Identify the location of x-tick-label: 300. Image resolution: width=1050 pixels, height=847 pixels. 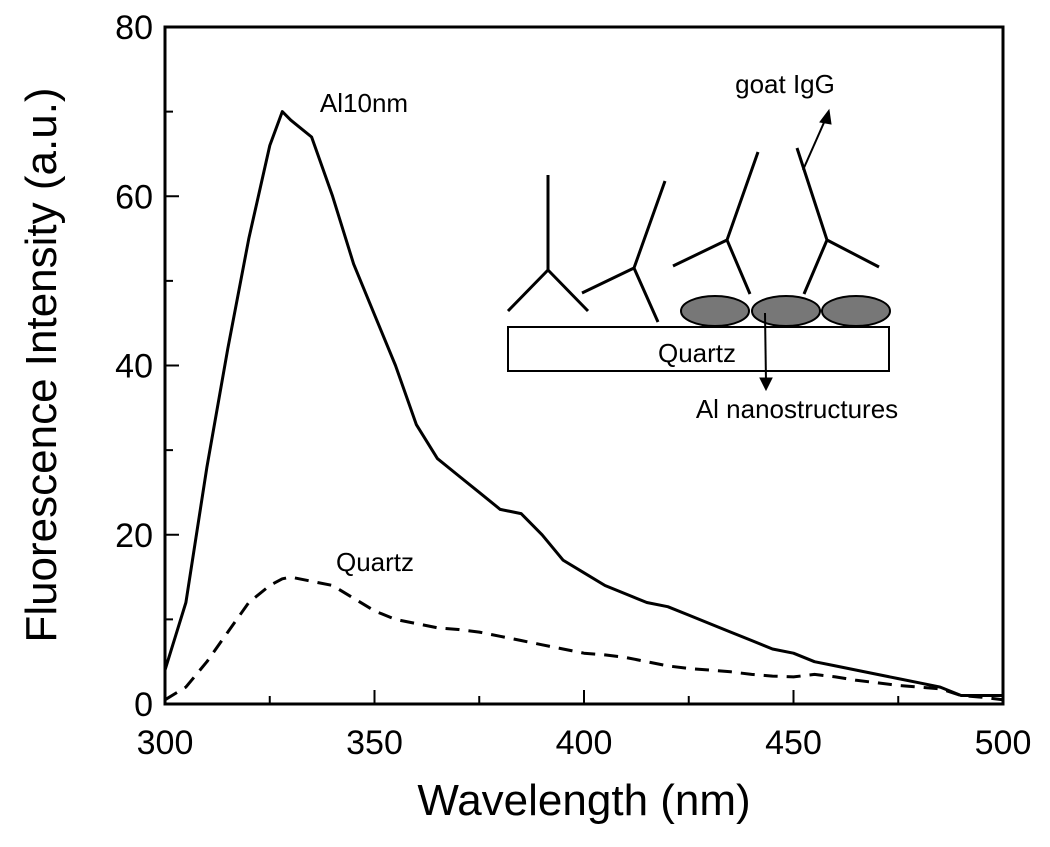
(165, 743).